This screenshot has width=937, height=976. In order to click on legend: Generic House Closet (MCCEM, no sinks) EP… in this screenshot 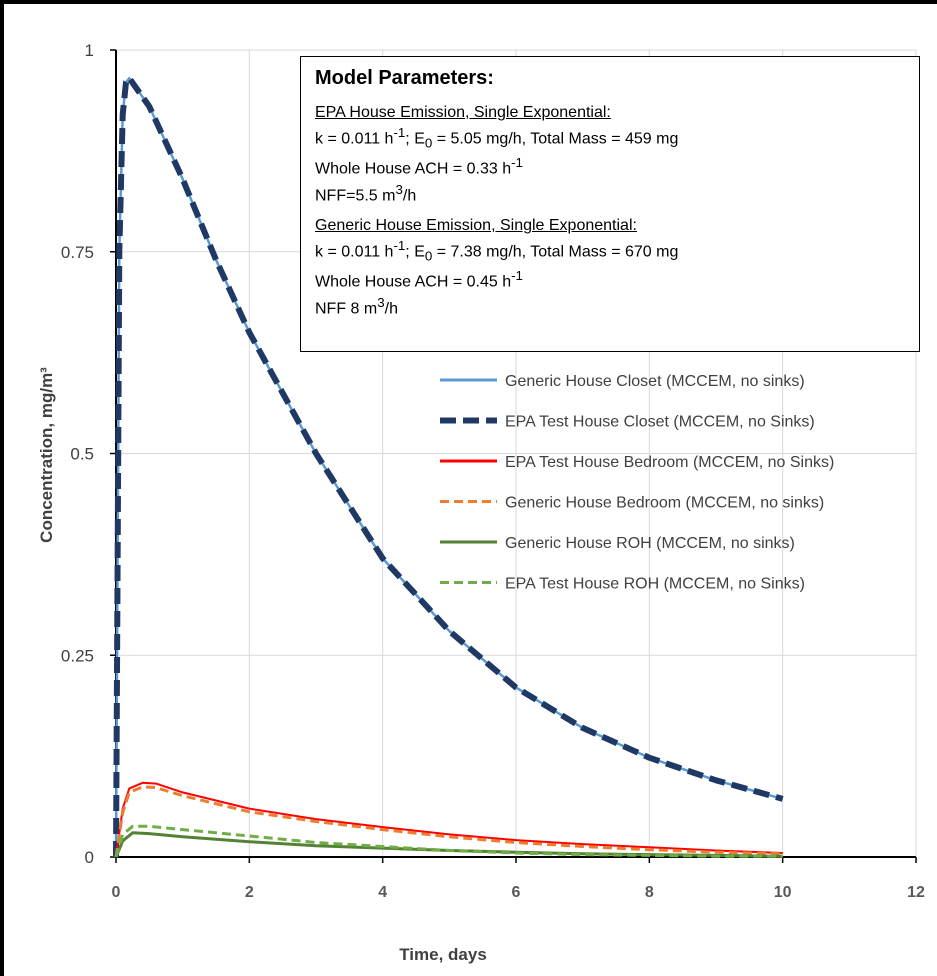, I will do `click(637, 483)`.